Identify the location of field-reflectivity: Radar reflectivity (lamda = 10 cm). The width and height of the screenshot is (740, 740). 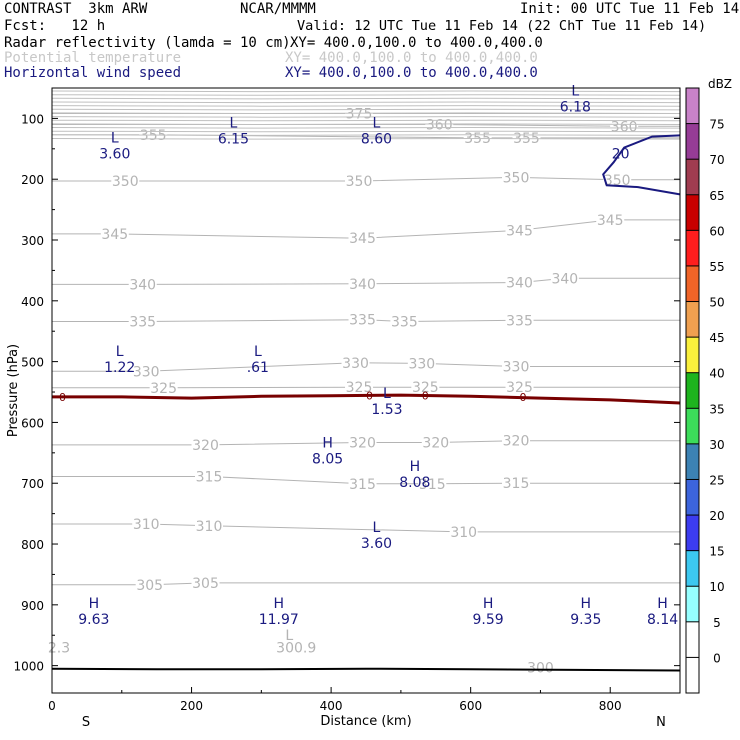
(147, 43).